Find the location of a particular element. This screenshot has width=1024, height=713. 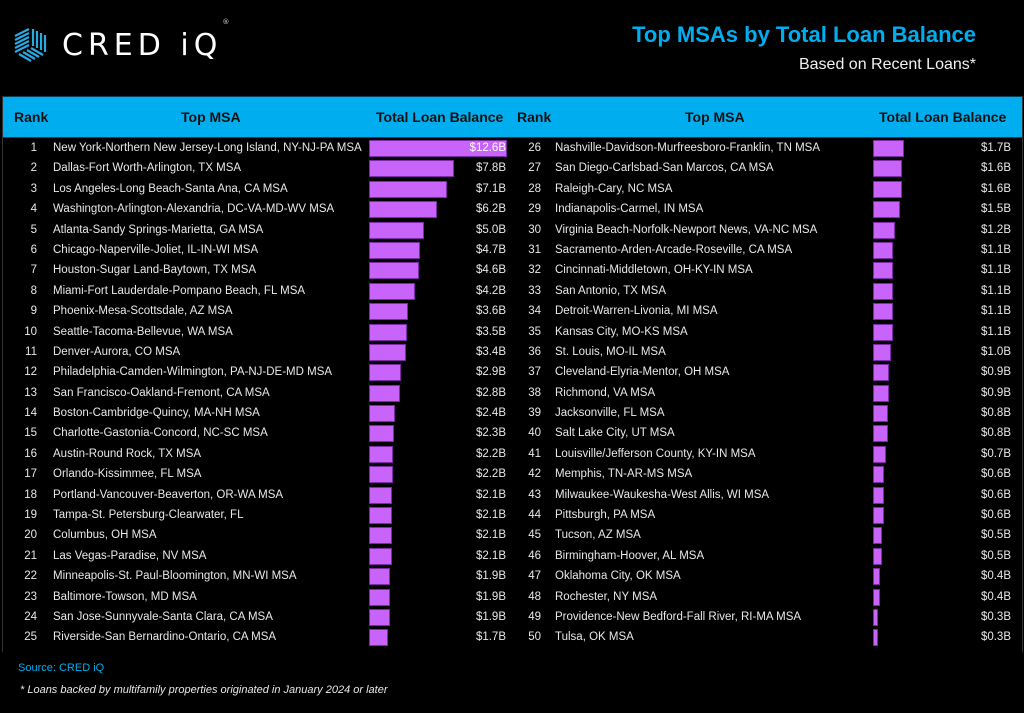

table-row: 42 Memphis, TN-AR-MS MSA $0.6B is located at coordinates (767, 474).